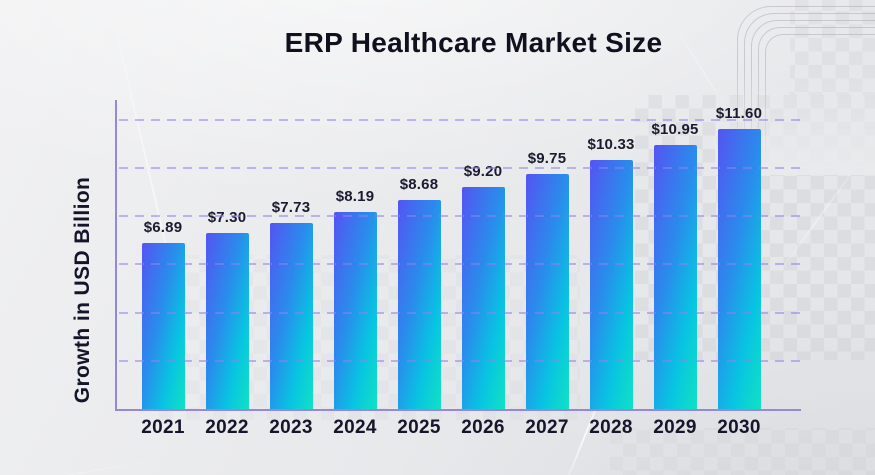 The width and height of the screenshot is (875, 475). I want to click on bar-value-label-2024: $8.19, so click(355, 196).